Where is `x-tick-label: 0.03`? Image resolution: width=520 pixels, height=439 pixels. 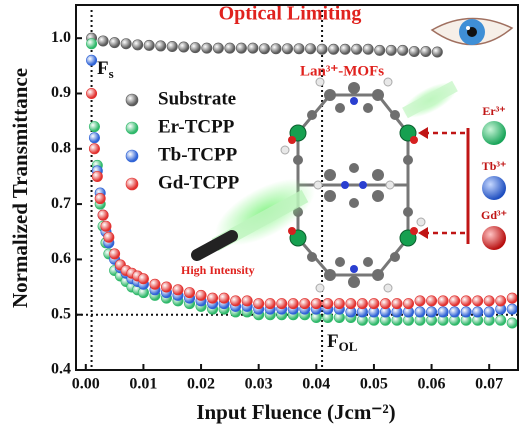 x-tick-label: 0.03 is located at coordinates (259, 384).